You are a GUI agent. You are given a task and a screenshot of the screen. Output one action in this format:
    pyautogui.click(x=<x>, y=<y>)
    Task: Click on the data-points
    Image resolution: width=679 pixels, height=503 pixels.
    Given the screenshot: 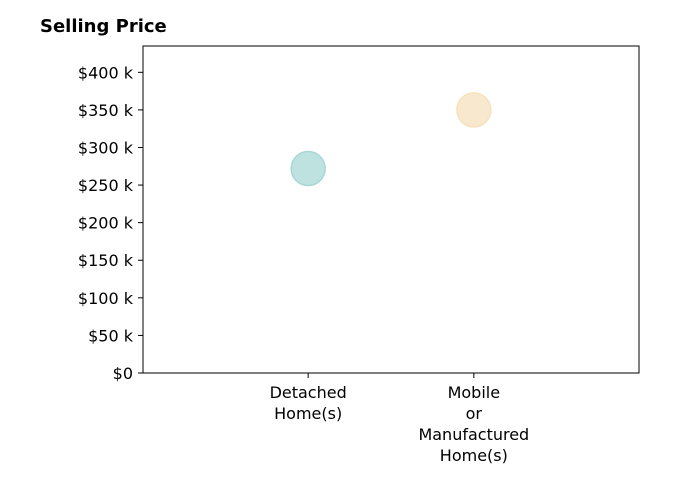 What is the action you would take?
    pyautogui.click(x=391, y=139)
    